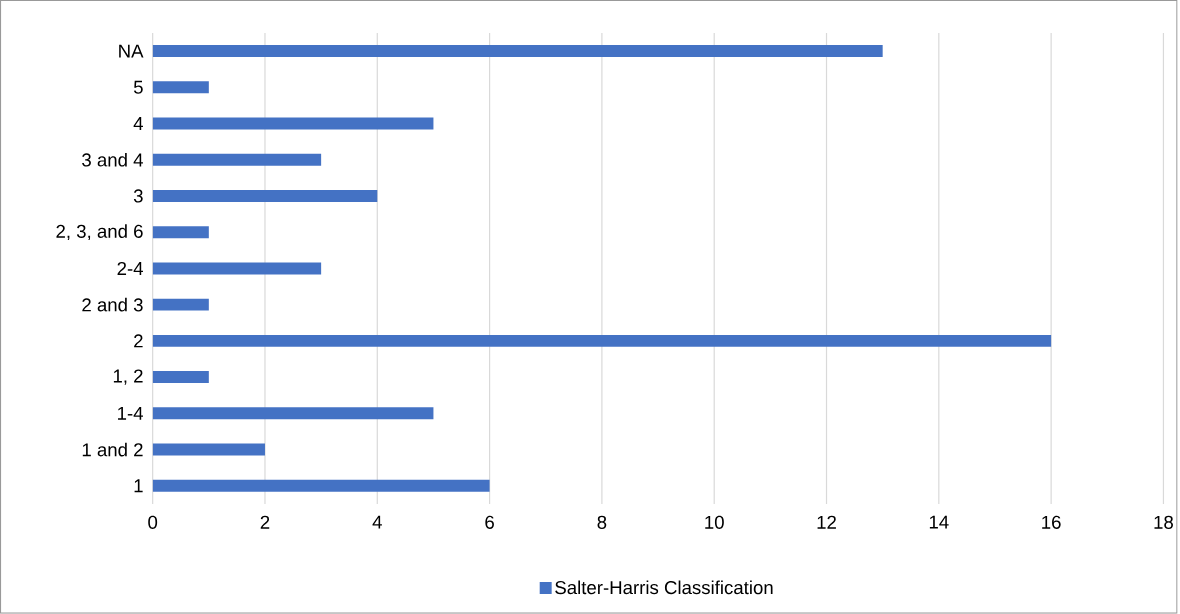  Describe the element at coordinates (1163, 522) in the screenshot. I see `x-tick-label: 18` at that location.